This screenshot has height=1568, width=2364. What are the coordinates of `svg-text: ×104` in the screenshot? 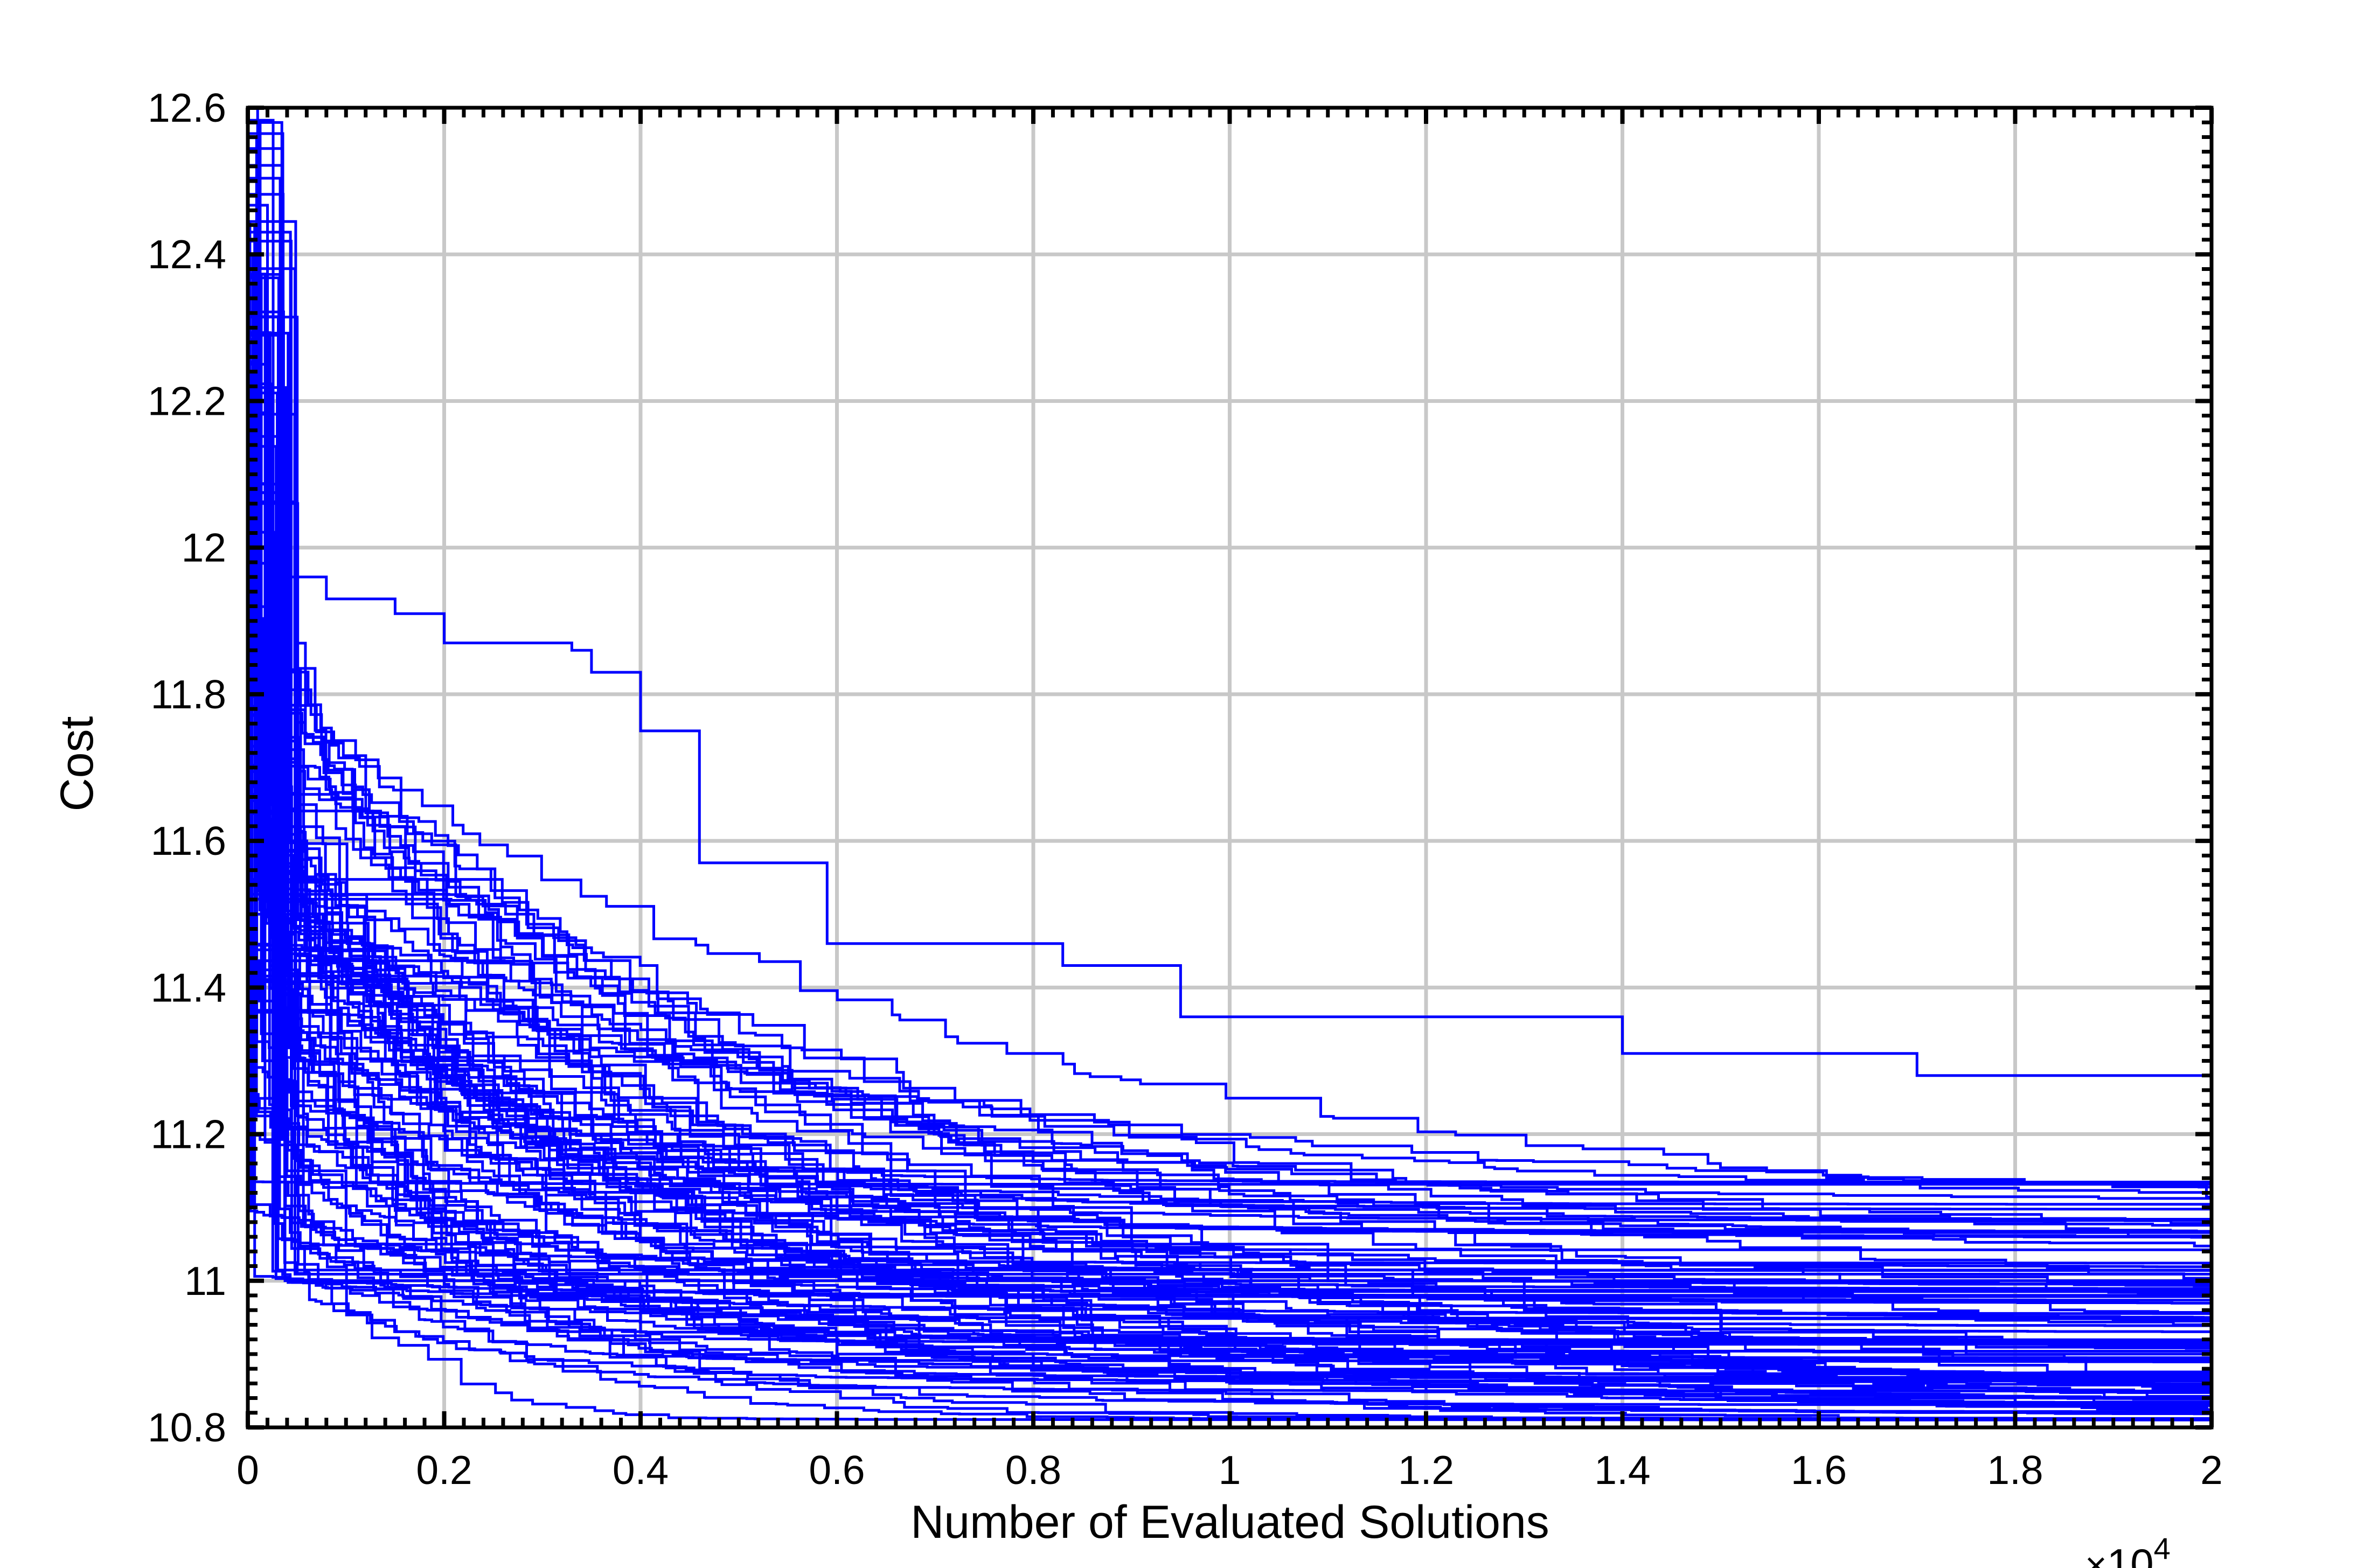 It's located at (2128, 1549).